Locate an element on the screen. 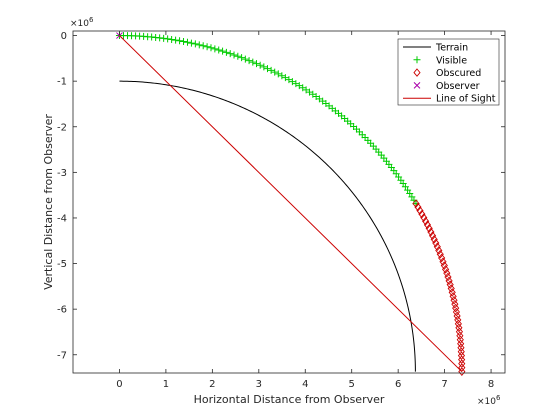 The height and width of the screenshot is (420, 560). legend-item-terrain: Terrain is located at coordinates (435, 48).